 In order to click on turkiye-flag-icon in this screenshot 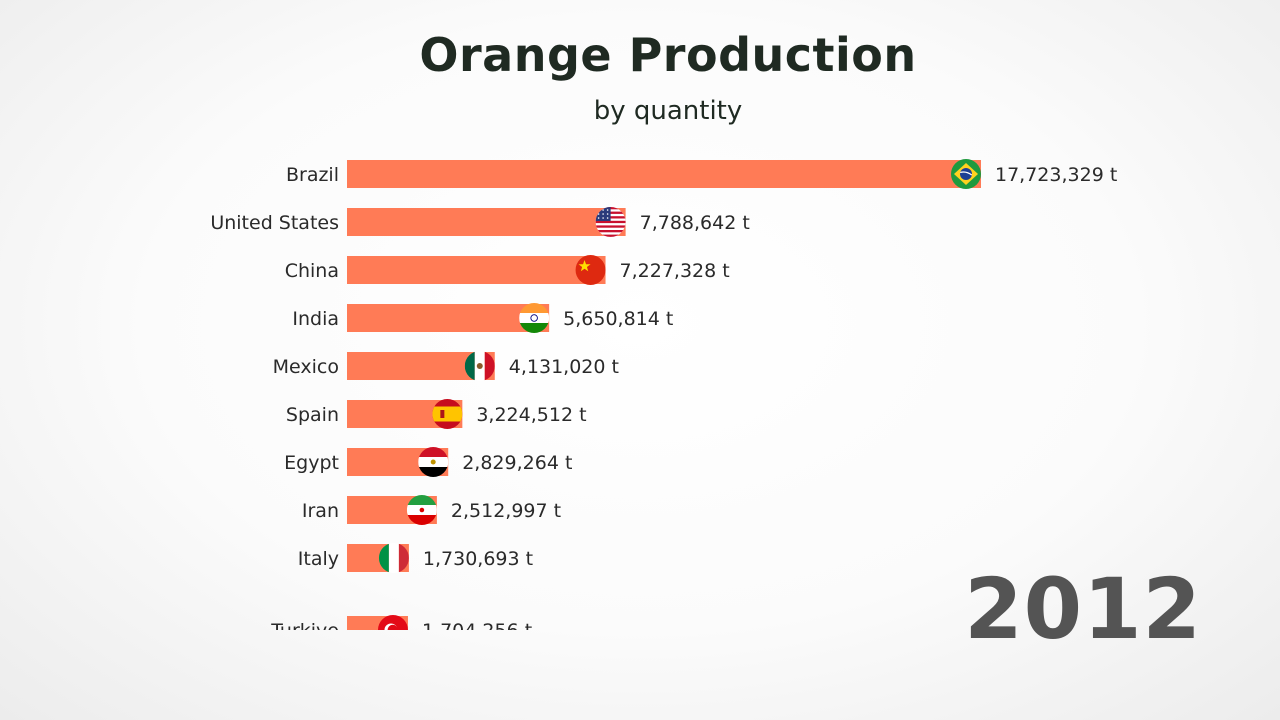, I will do `click(392, 622)`.